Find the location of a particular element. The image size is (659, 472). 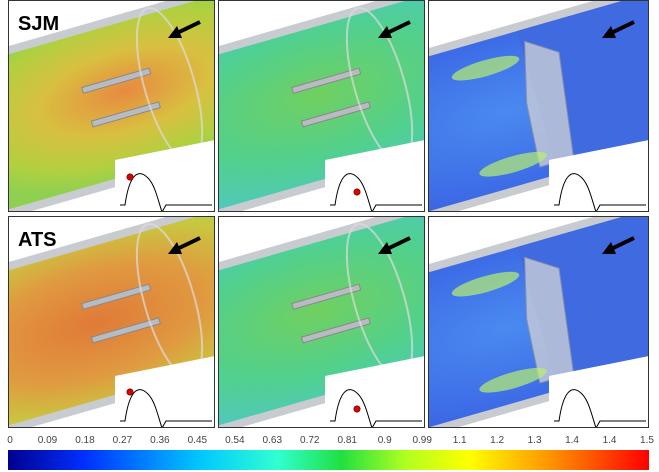

colorbar-tick-label: 1.1 is located at coordinates (460, 440).